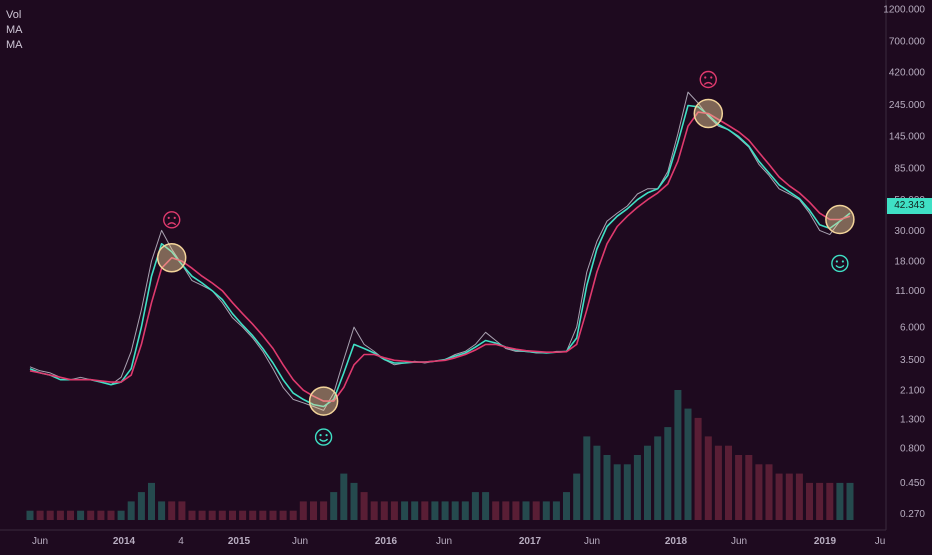  What do you see at coordinates (912, 420) in the screenshot?
I see `y-tick-label: 1.300` at bounding box center [912, 420].